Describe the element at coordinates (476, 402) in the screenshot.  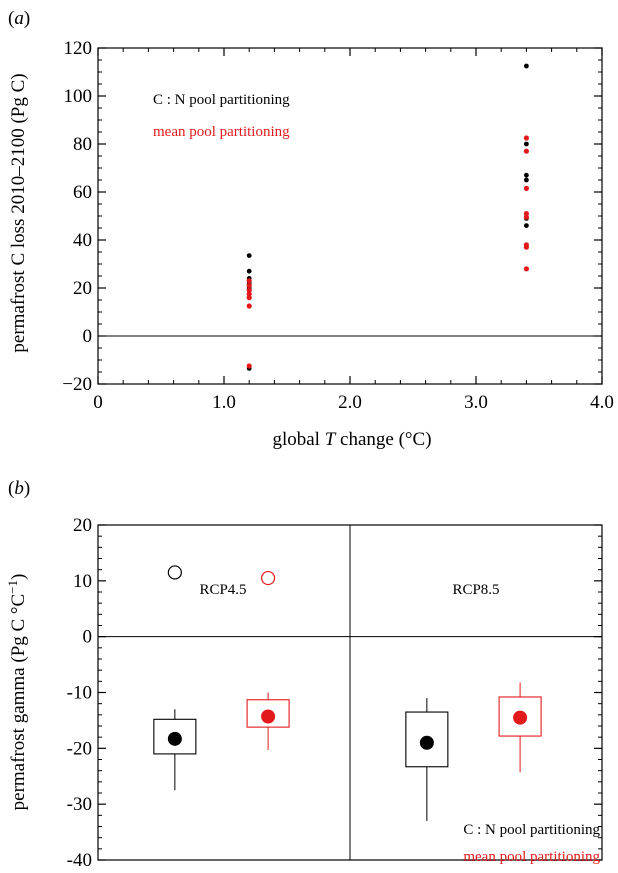
I see `panel-a-x-tick-label: 3.0` at that location.